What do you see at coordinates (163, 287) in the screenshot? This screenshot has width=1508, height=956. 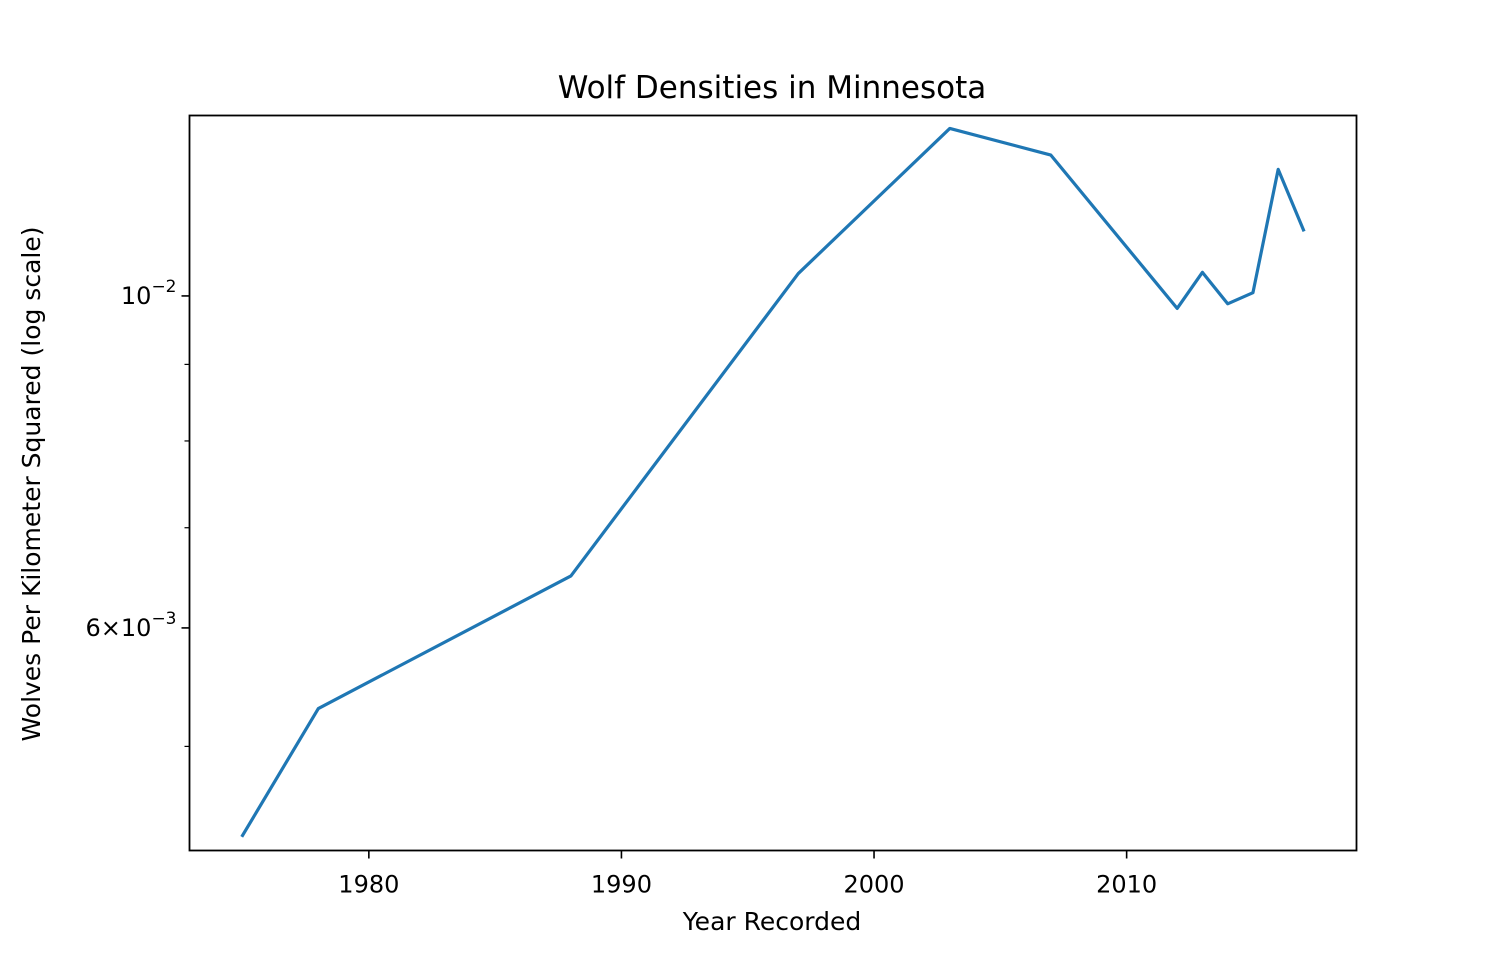 I see `y-tick-exp-1: −2` at bounding box center [163, 287].